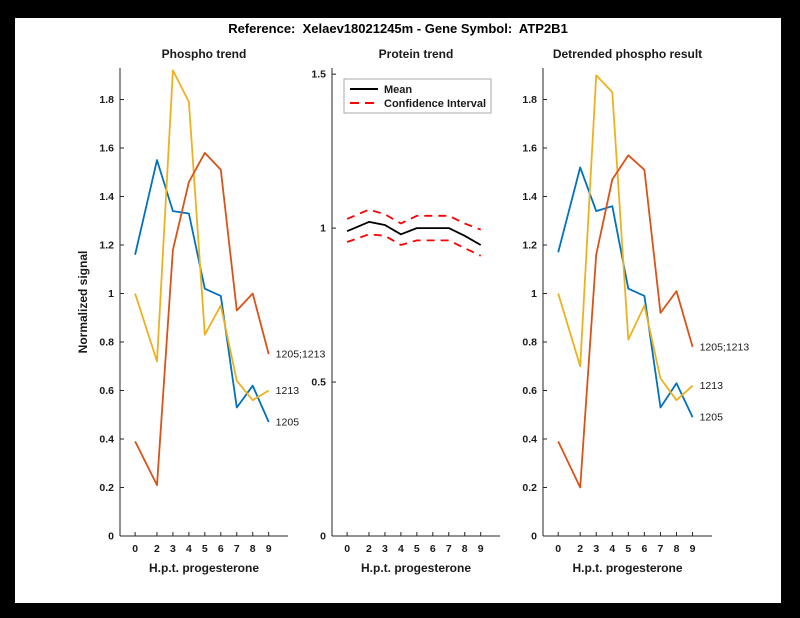  What do you see at coordinates (414, 219) in the screenshot?
I see `series-line-CI-upper` at bounding box center [414, 219].